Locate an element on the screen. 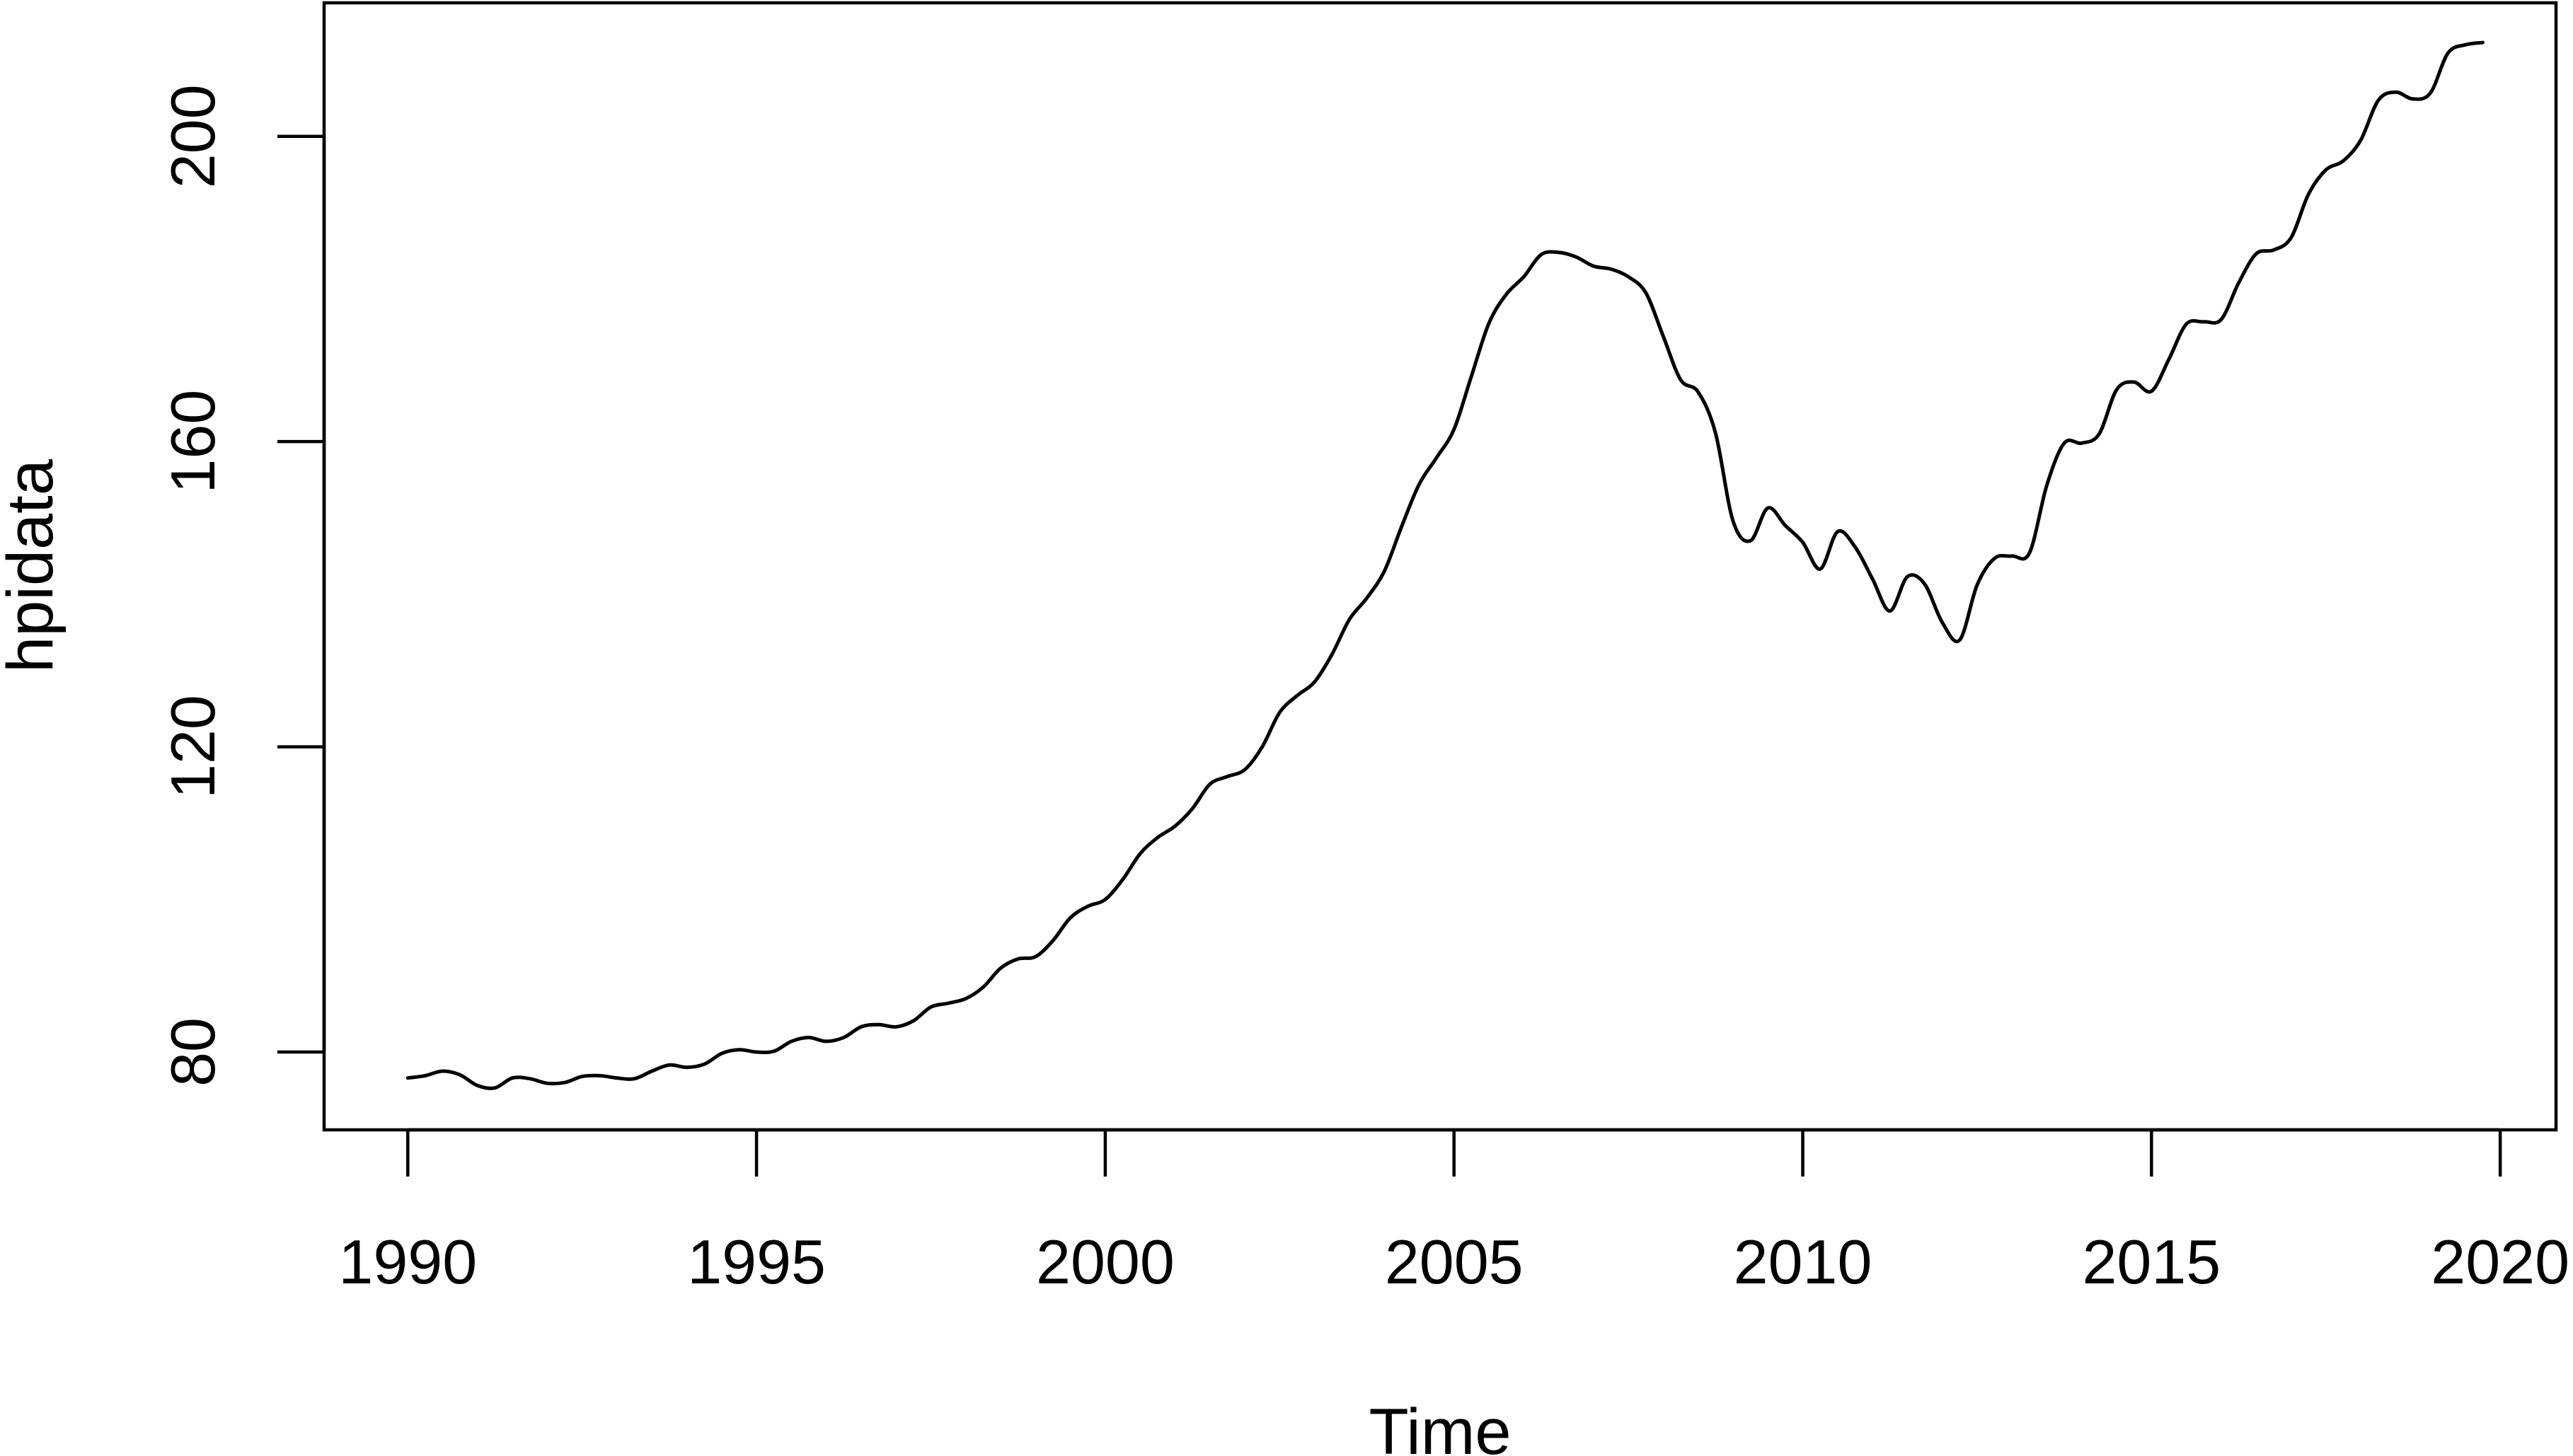  y-axis: 80 120 160 200 is located at coordinates (242, 585).